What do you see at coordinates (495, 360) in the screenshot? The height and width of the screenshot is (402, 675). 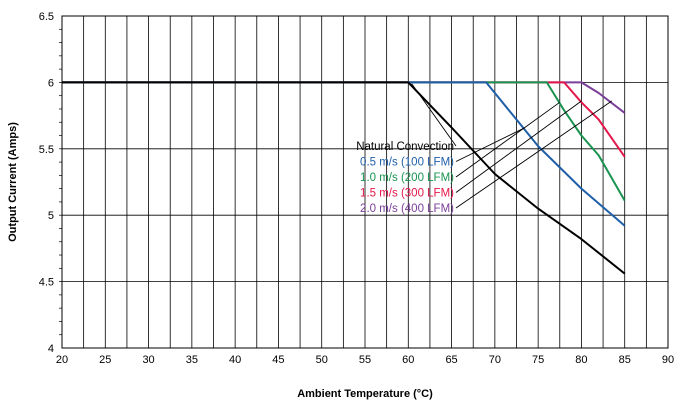 I see `x-tick-label: 70` at bounding box center [495, 360].